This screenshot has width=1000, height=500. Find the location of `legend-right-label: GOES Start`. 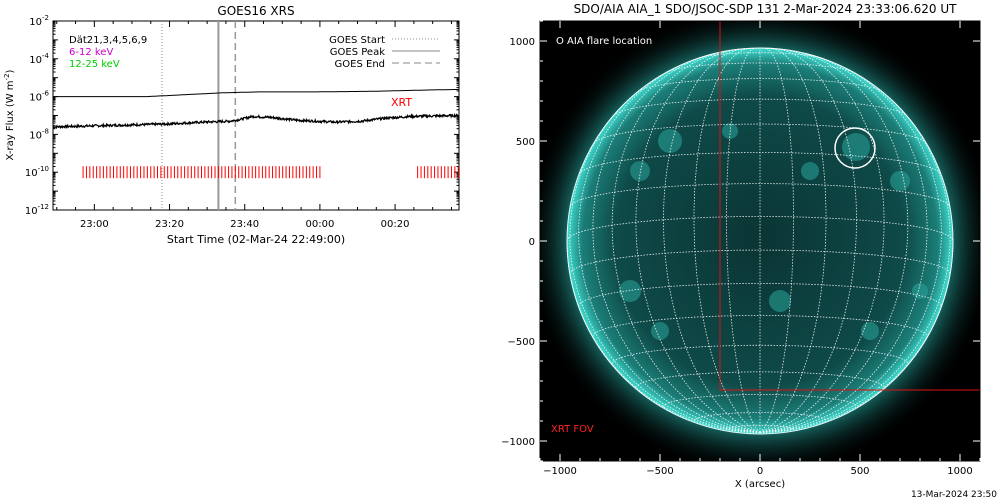

legend-right-label: GOES Start is located at coordinates (357, 40).